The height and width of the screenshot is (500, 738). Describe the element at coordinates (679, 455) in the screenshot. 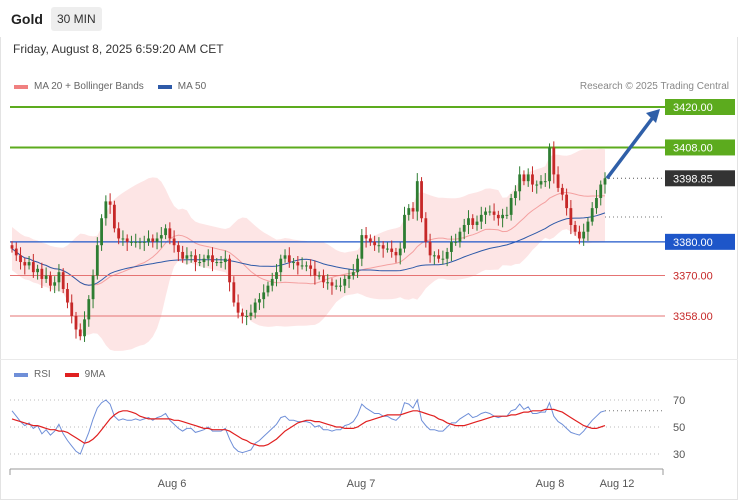

I see `rsi-tick-label-2: 30` at that location.